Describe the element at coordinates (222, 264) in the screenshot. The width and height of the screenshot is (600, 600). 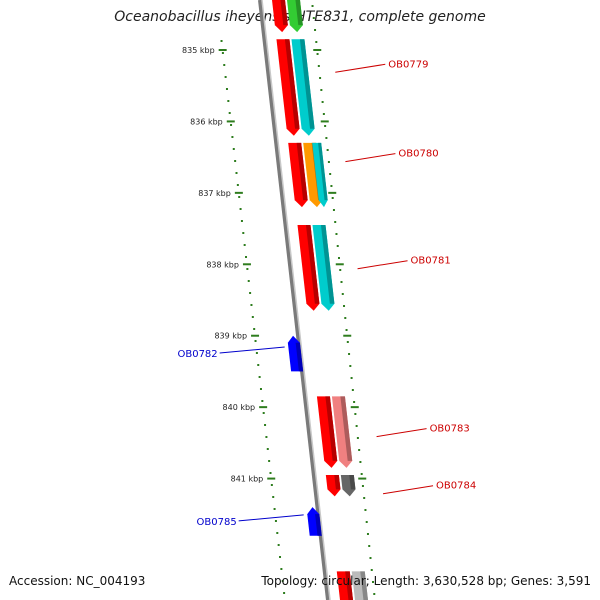
I see `tick-label: 838 kbp` at that location.